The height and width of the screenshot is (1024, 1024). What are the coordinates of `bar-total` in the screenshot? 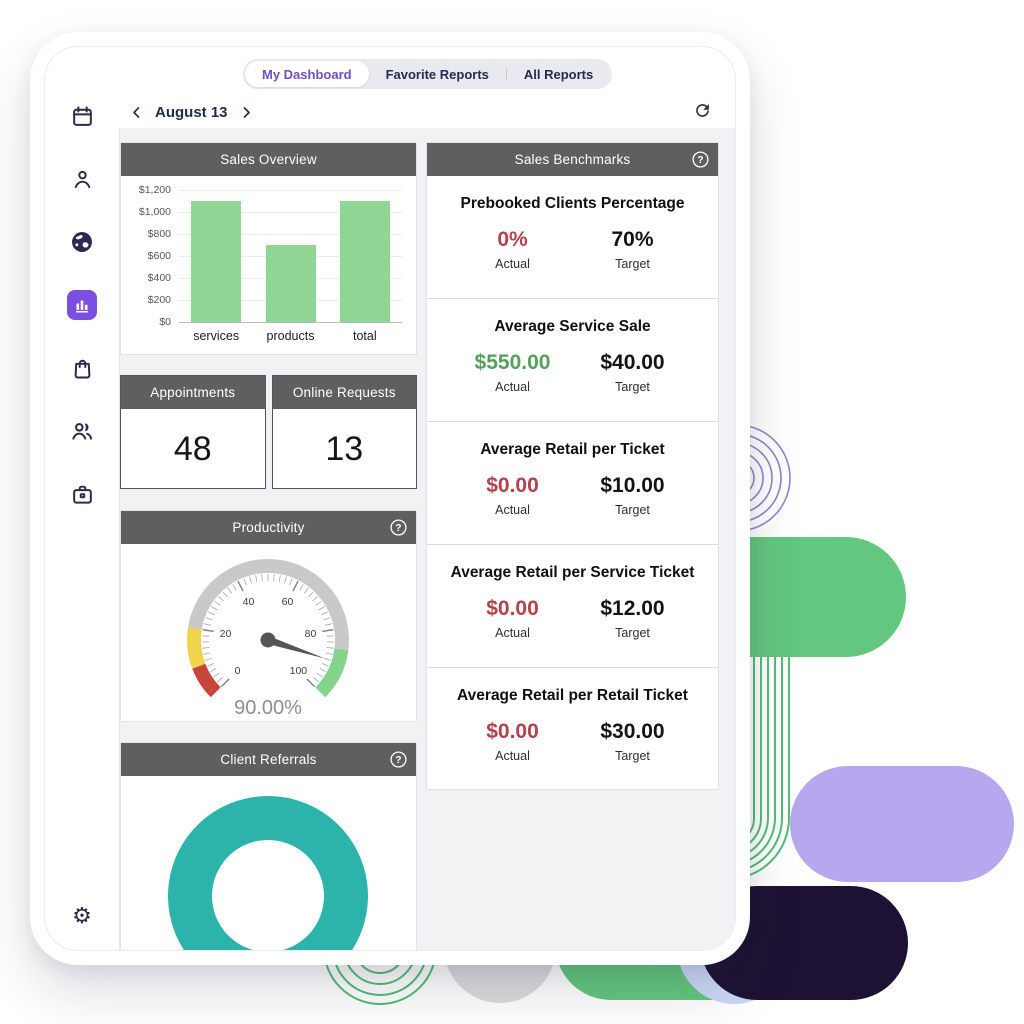 It's located at (364, 261).